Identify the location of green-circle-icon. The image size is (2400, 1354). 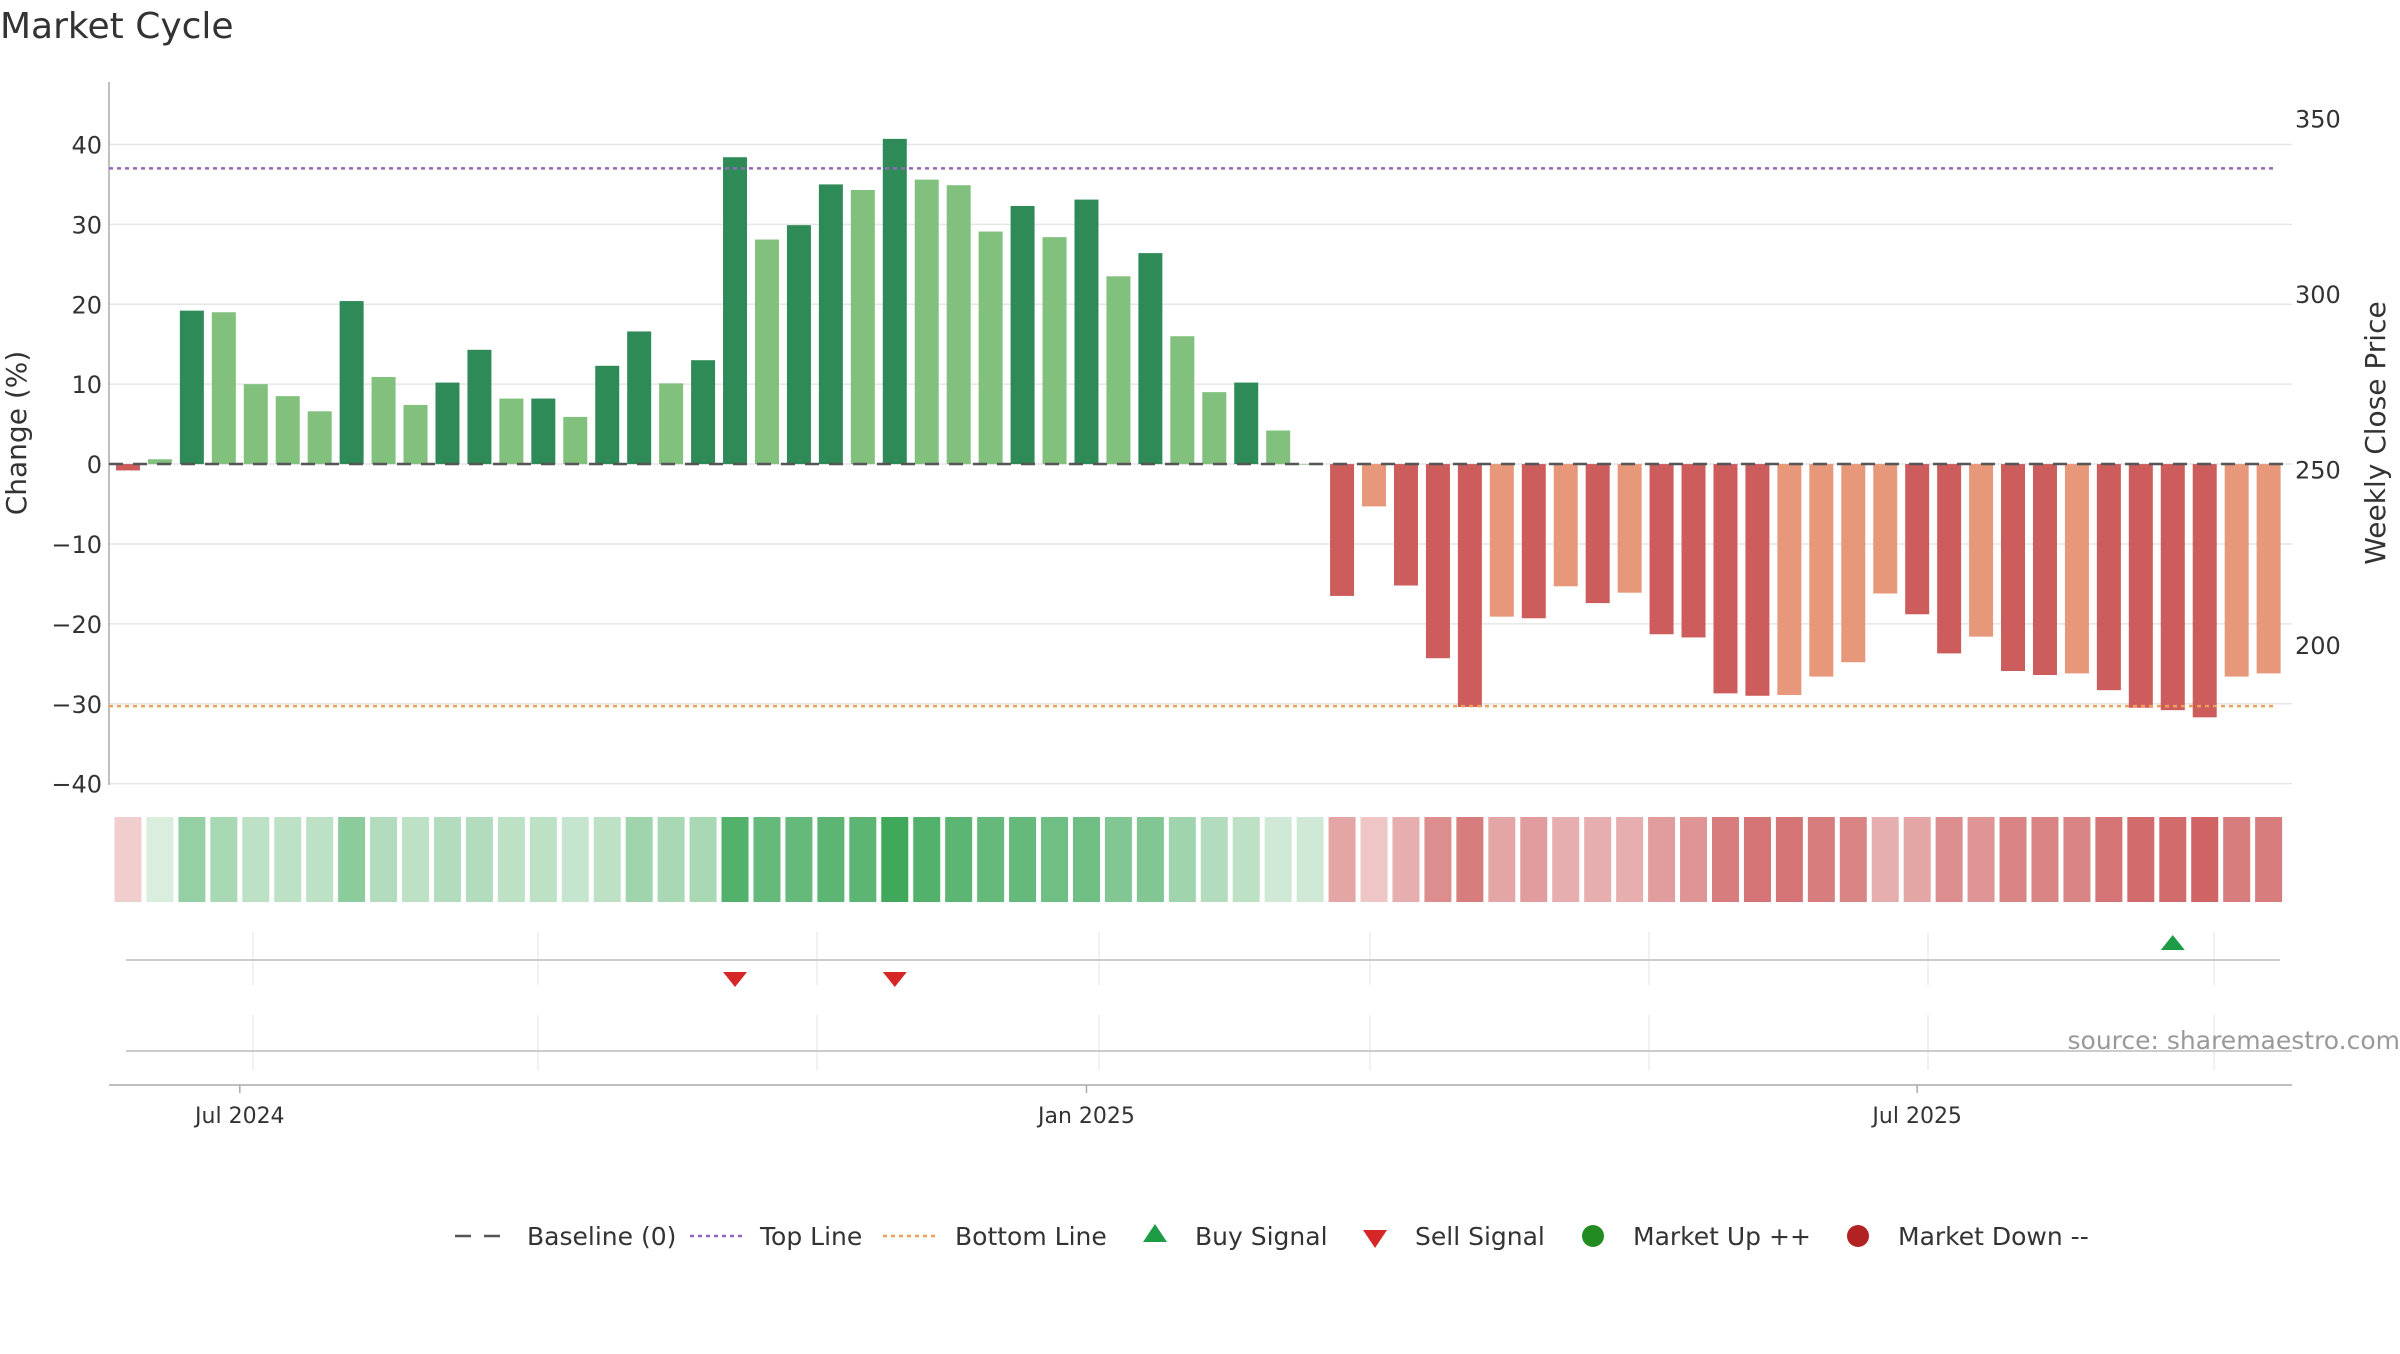
(1593, 1236).